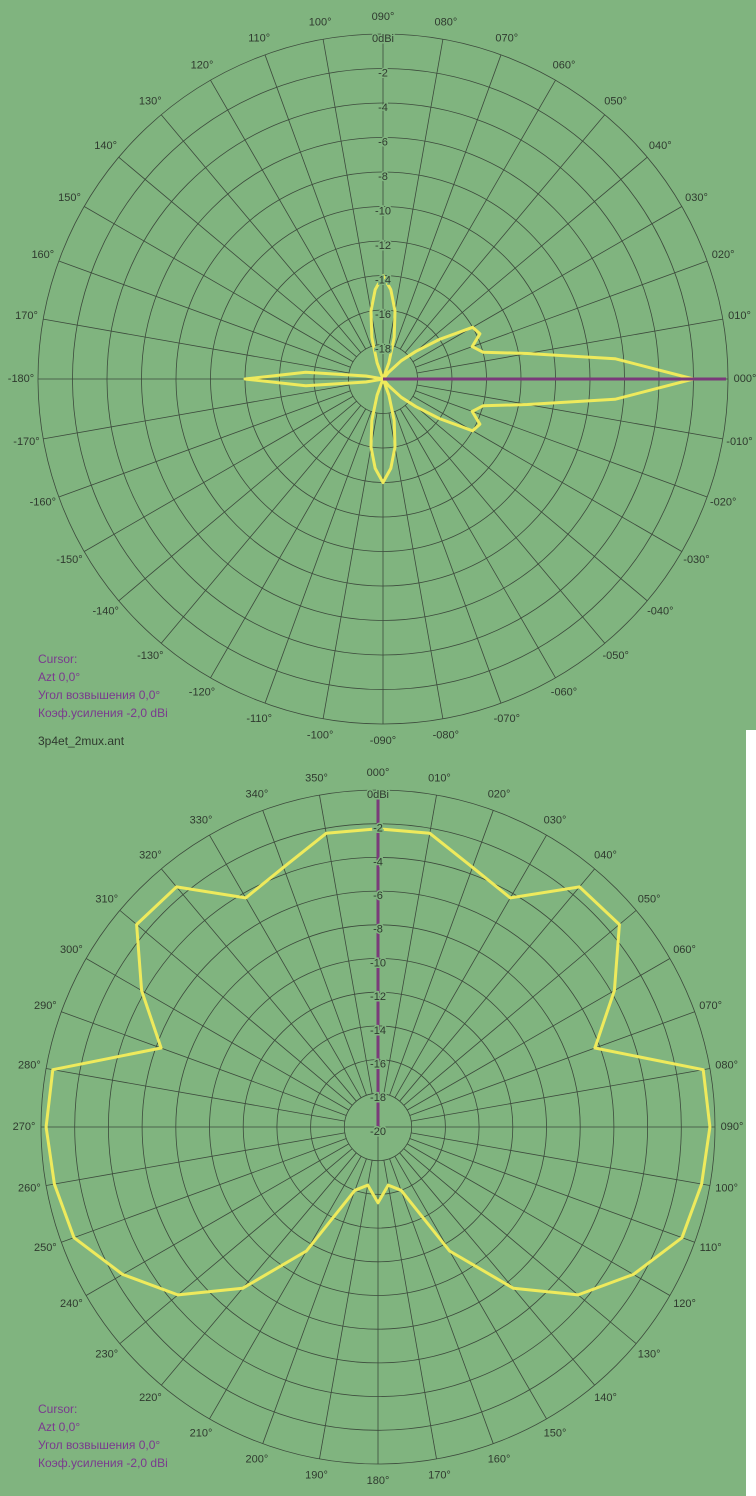 The width and height of the screenshot is (756, 1496). What do you see at coordinates (726, 1188) in the screenshot?
I see `angle-label: 100°` at bounding box center [726, 1188].